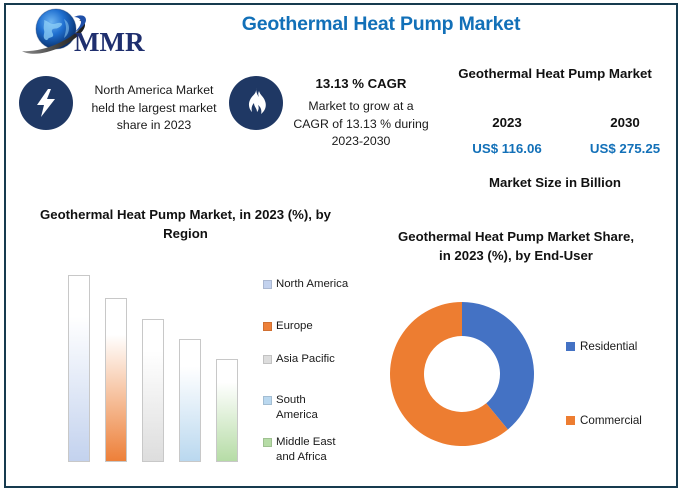 This screenshot has width=682, height=492. What do you see at coordinates (297, 407) in the screenshot?
I see `bar-legend-label: South America` at bounding box center [297, 407].